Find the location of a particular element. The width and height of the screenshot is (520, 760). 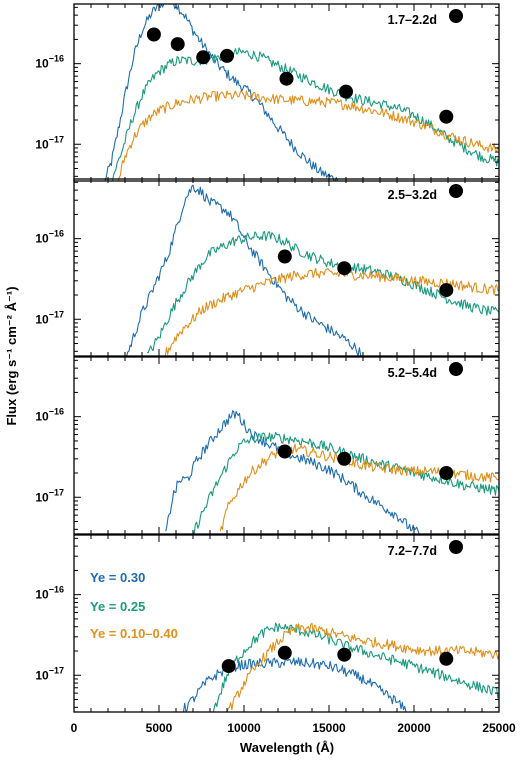

legend-entry-ye-030: Ye = 0.30 is located at coordinates (117, 577).